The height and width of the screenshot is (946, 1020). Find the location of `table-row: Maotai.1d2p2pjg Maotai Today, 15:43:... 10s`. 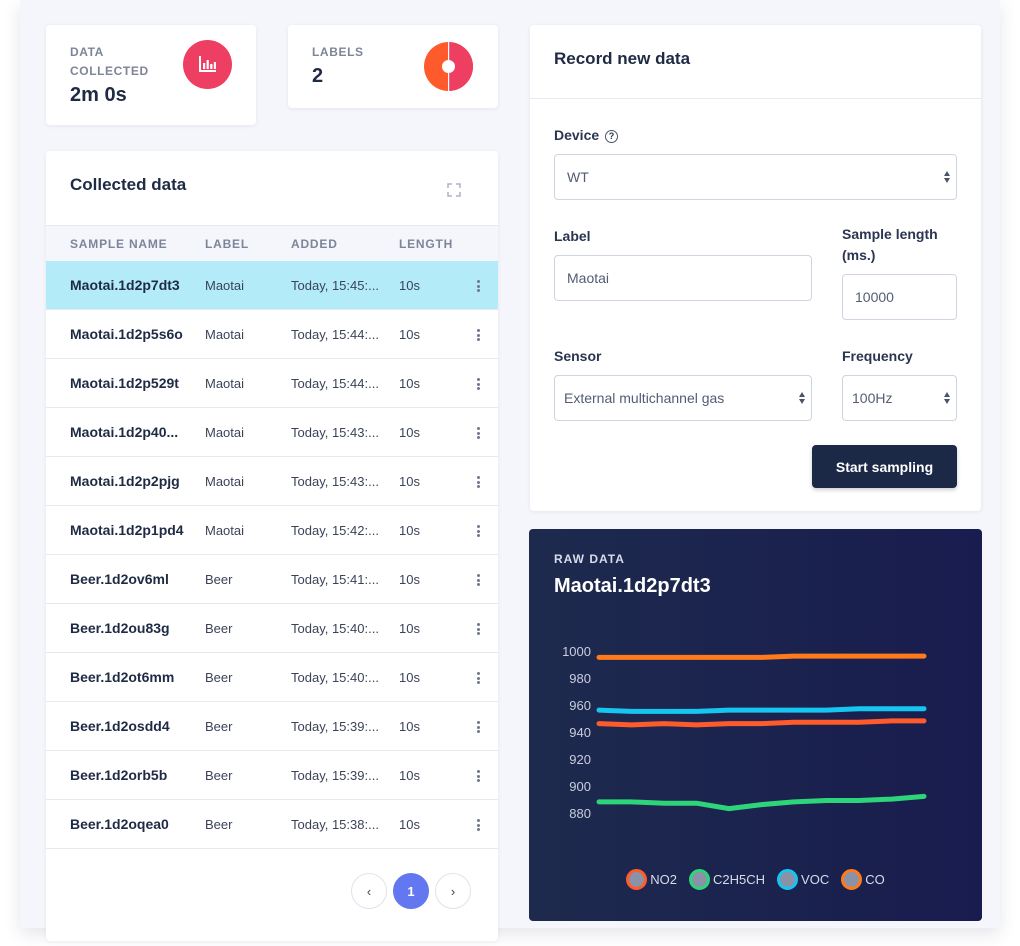

table-row: Maotai.1d2p2pjg Maotai Today, 15:43:... 10s is located at coordinates (272, 481).